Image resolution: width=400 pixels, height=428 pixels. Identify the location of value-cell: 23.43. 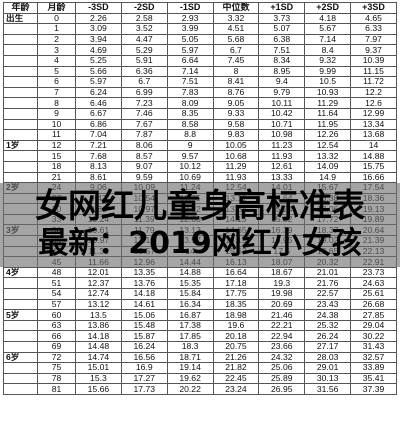
(328, 304).